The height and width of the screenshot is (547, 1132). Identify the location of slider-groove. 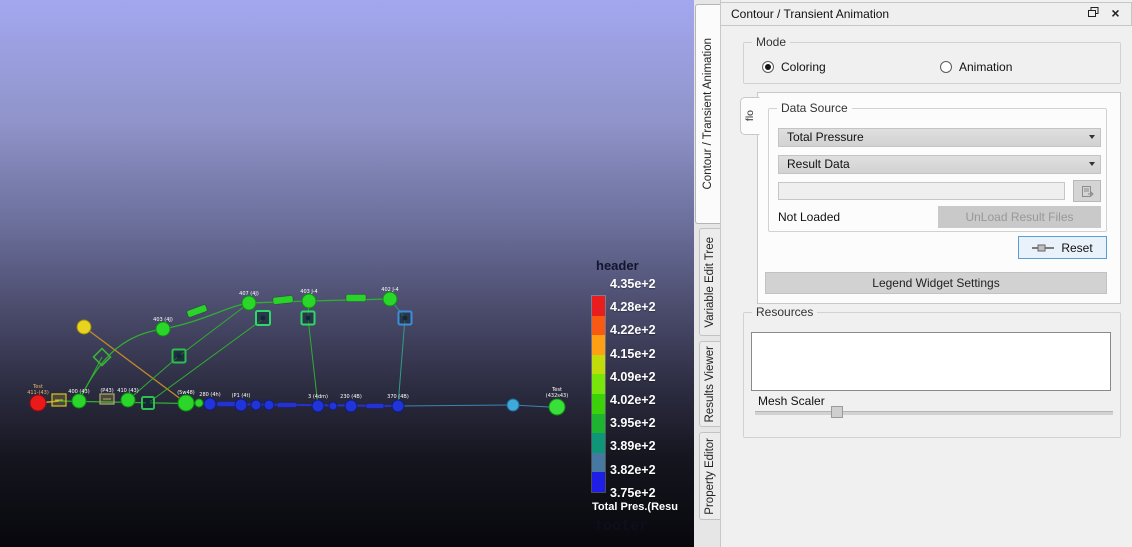
(934, 413).